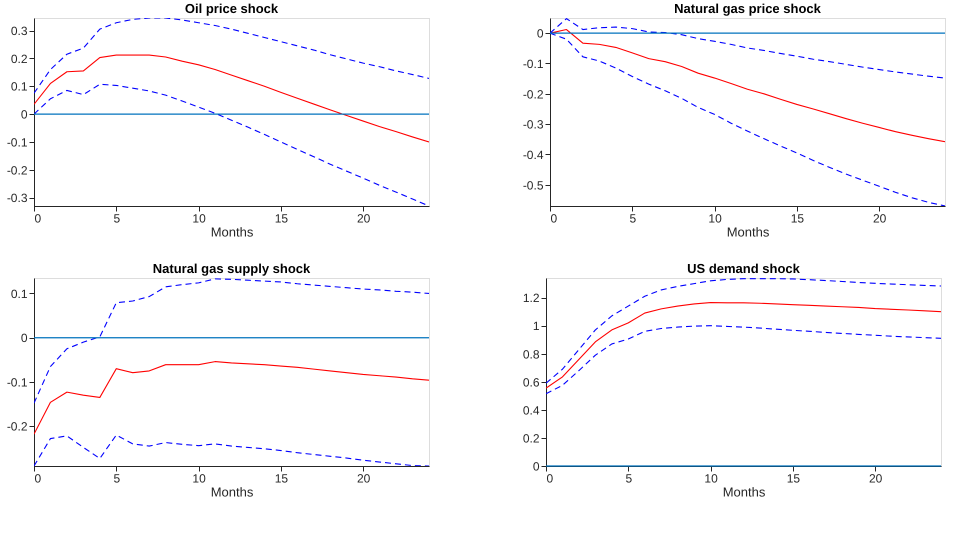 The image size is (964, 557). Describe the element at coordinates (531, 298) in the screenshot. I see `y-tick-label: 1.2` at that location.